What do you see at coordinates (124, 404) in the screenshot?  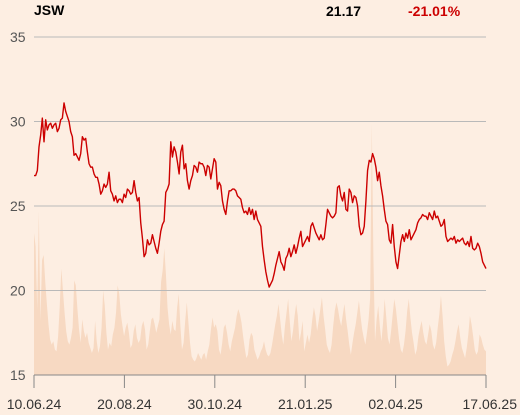 I see `x-tick-label: 20.08.24` at bounding box center [124, 404].